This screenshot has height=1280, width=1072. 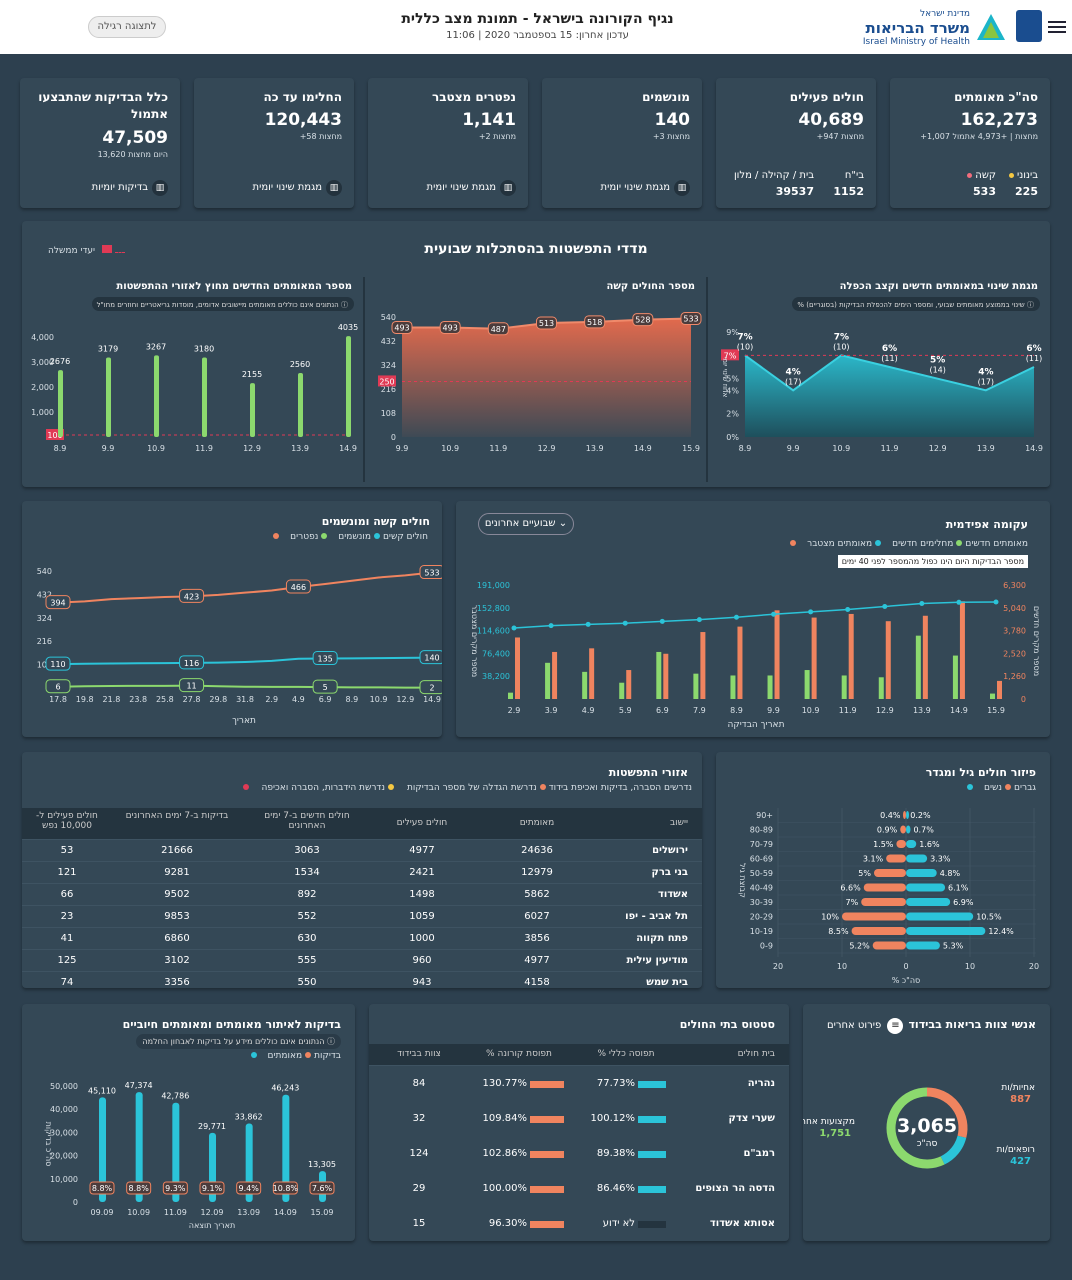 What do you see at coordinates (300, 364) in the screenshot?
I see `weekly-data-label: 2560` at bounding box center [300, 364].